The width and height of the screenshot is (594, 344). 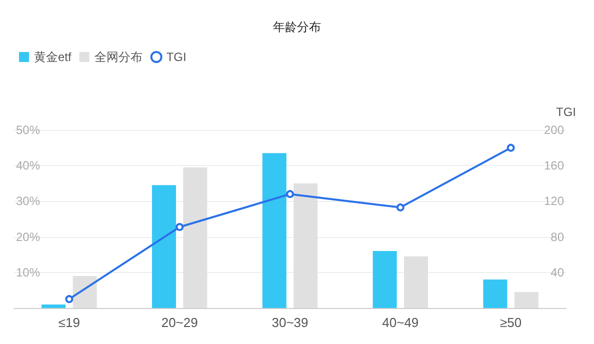 I want to click on x-tick-label: 40~49, so click(x=400, y=322).